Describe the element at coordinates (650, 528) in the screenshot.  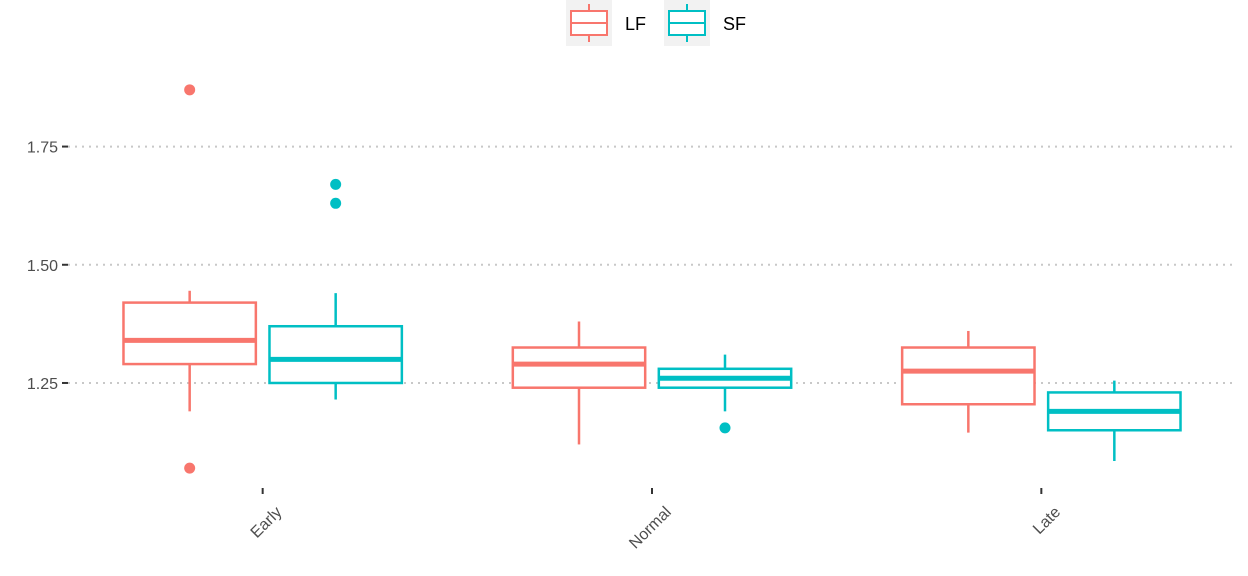
I see `x-tick-label: Normal` at that location.